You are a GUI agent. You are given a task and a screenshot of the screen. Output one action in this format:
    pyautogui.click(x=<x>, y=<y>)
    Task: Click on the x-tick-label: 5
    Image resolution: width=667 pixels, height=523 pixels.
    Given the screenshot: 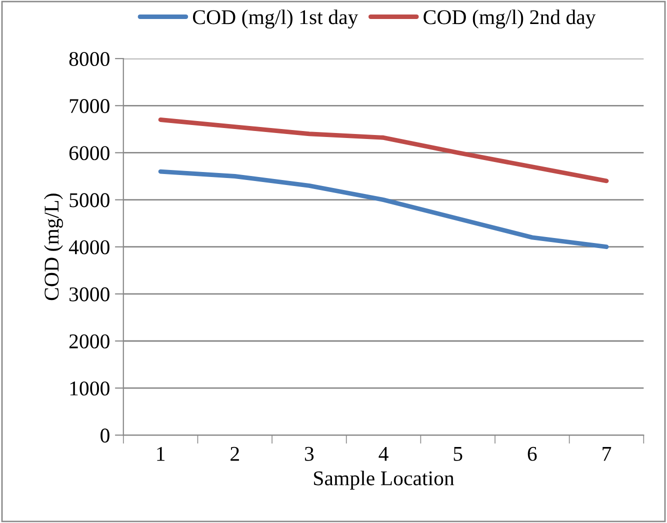 What is the action you would take?
    pyautogui.click(x=458, y=454)
    